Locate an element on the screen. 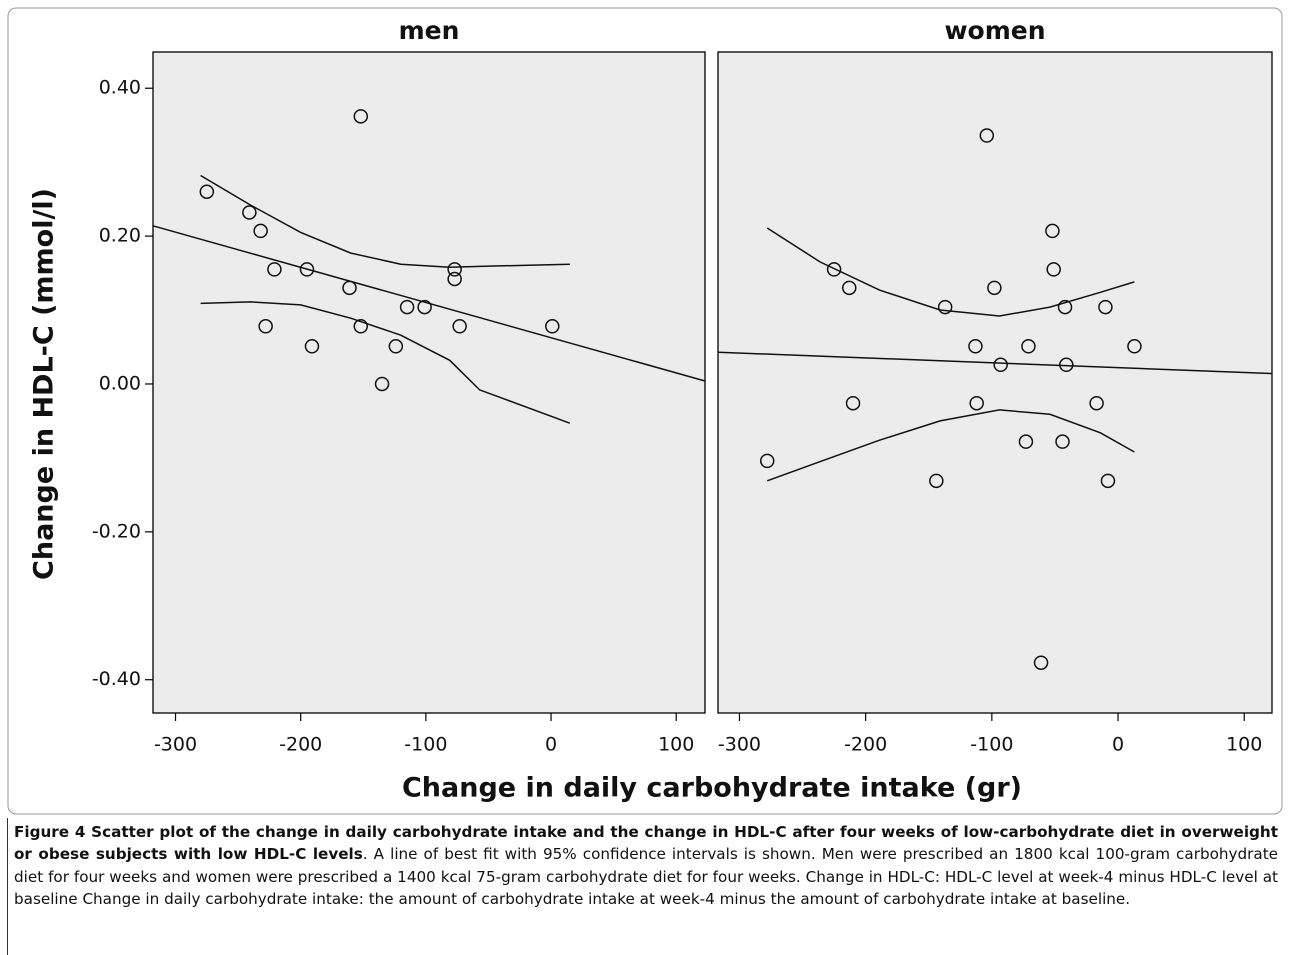 Image resolution: width=1290 pixels, height=955 pixels. x-axis-label: Change in daily carbohydrate intake (gr) is located at coordinates (712, 788).